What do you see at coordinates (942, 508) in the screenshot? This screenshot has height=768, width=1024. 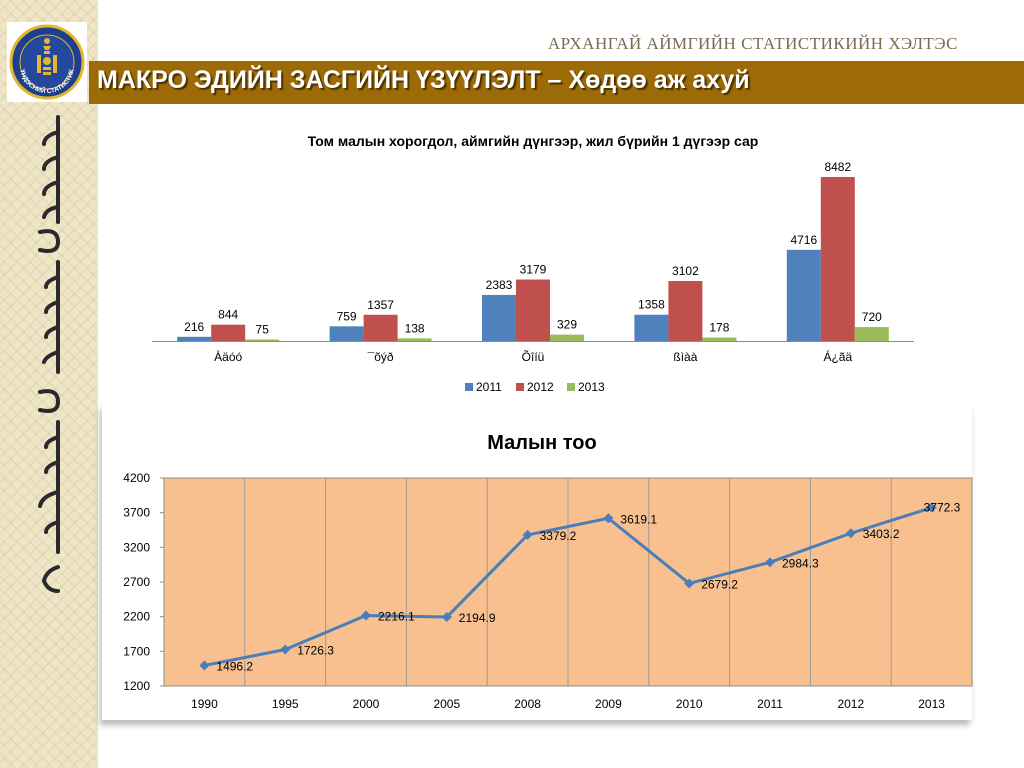 I see `data-label: 3772.3` at bounding box center [942, 508].